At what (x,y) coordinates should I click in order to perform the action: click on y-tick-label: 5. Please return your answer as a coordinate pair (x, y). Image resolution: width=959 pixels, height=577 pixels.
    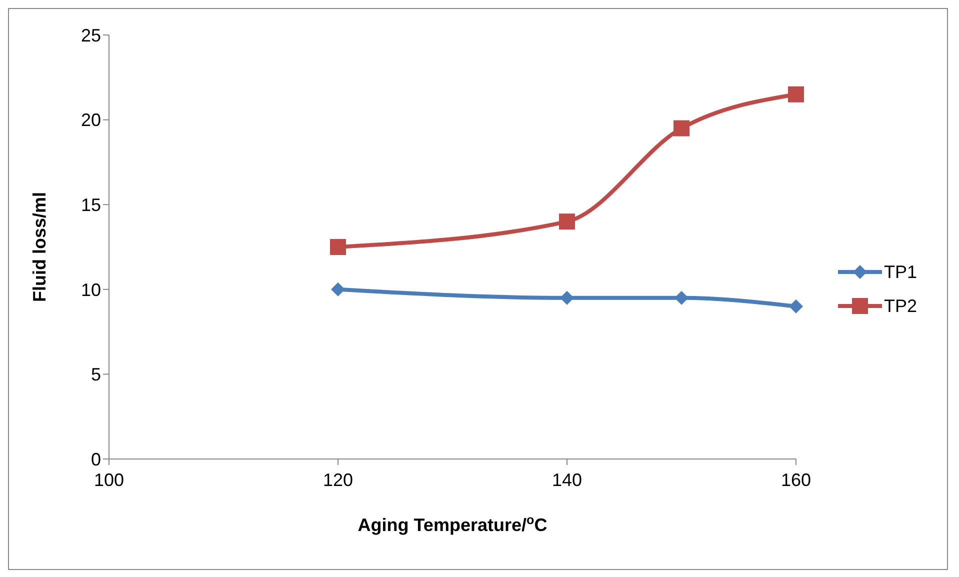
    Looking at the image, I should click on (95, 374).